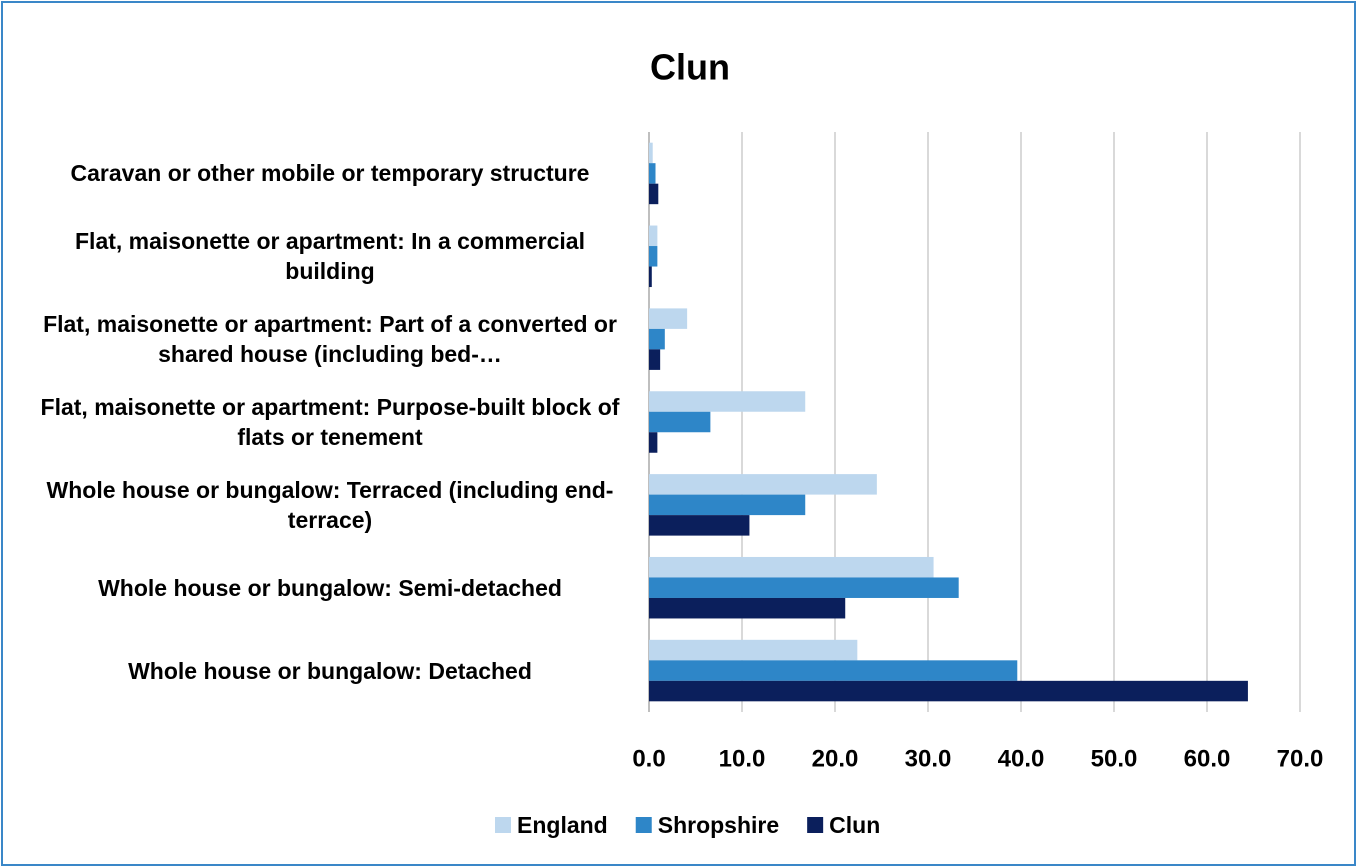  Describe the element at coordinates (718, 825) in the screenshot. I see `legend-label: Shropshire` at that location.